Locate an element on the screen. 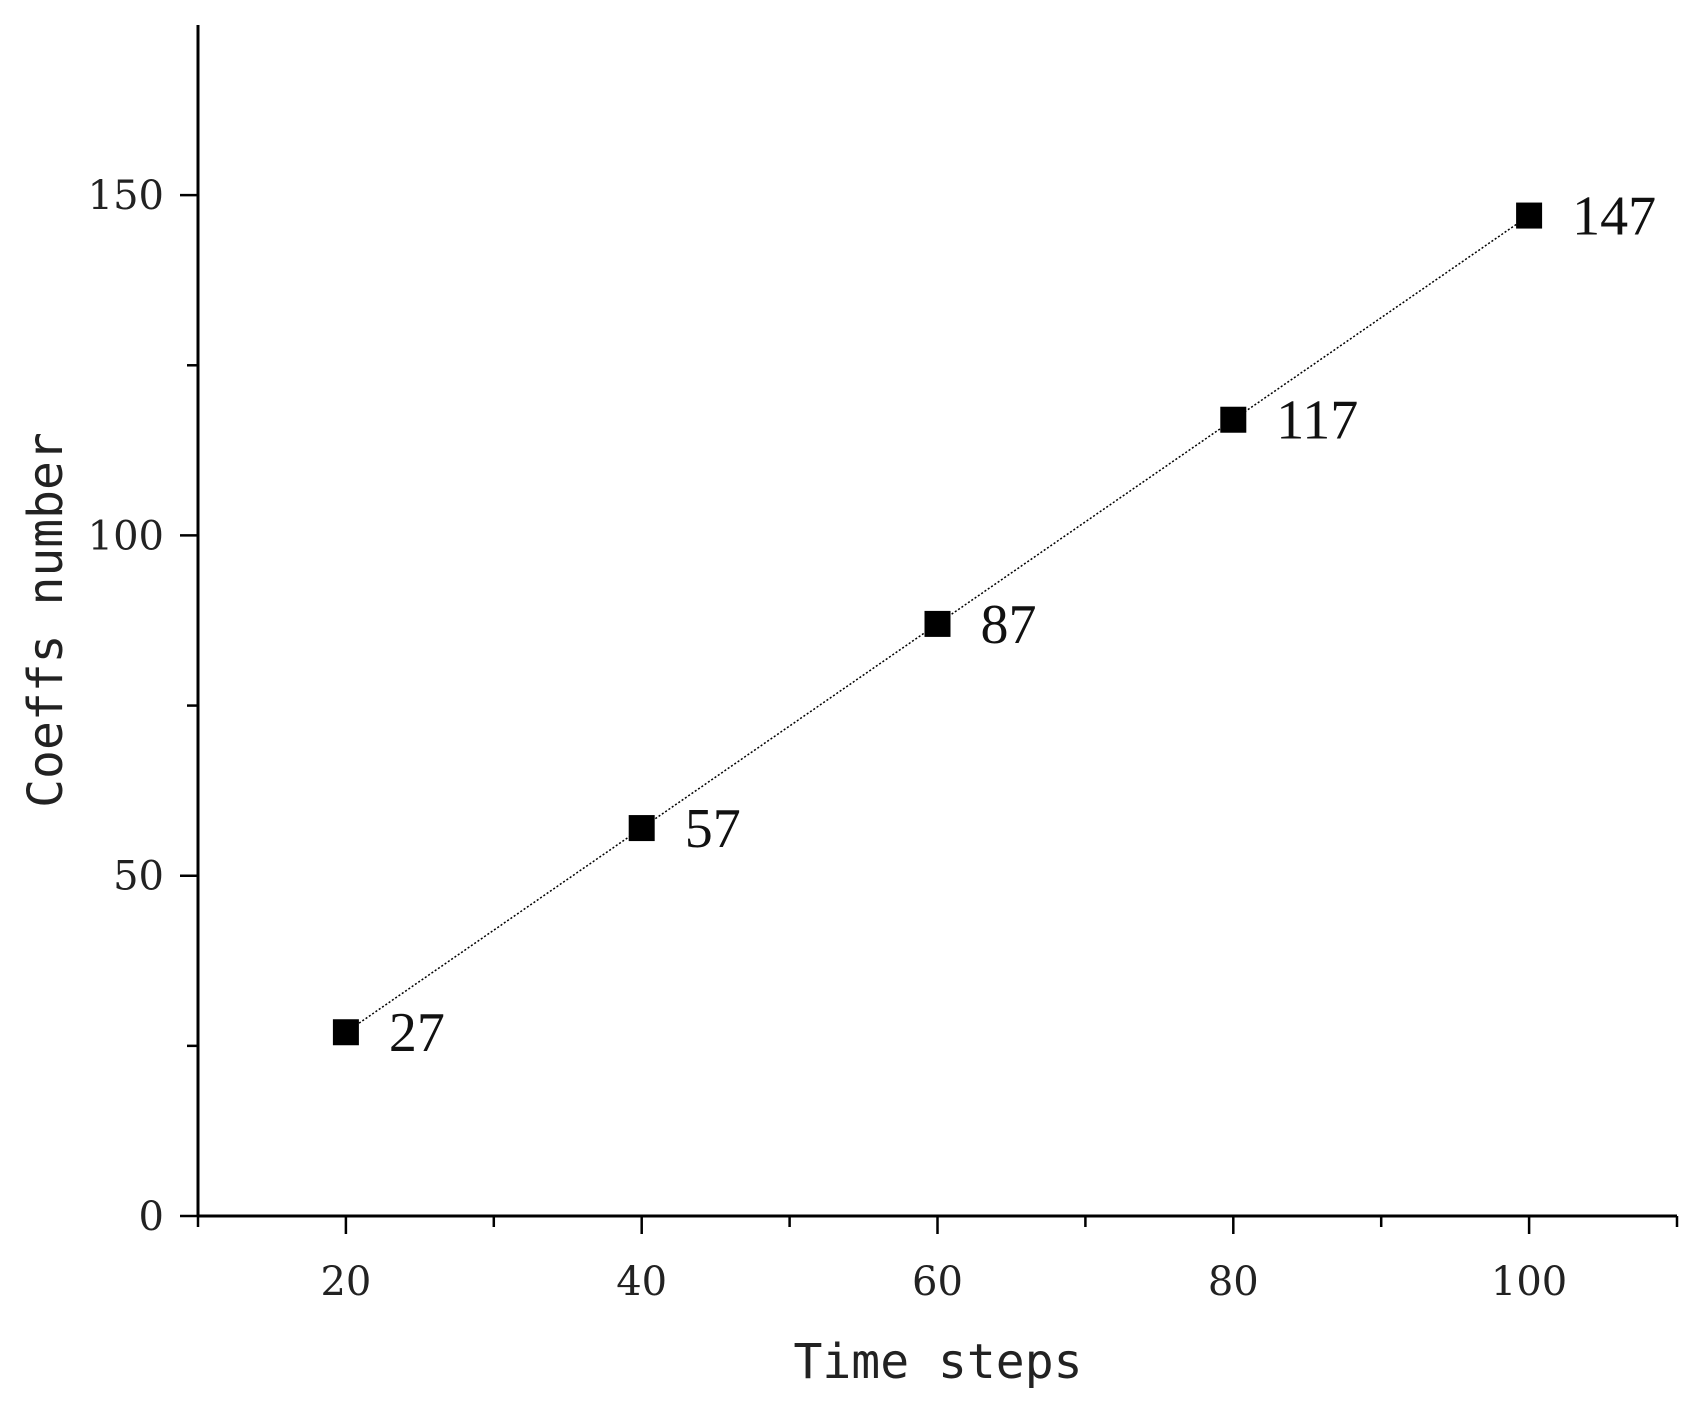 The height and width of the screenshot is (1404, 1697). x-tick-label: 60 is located at coordinates (937, 1282).